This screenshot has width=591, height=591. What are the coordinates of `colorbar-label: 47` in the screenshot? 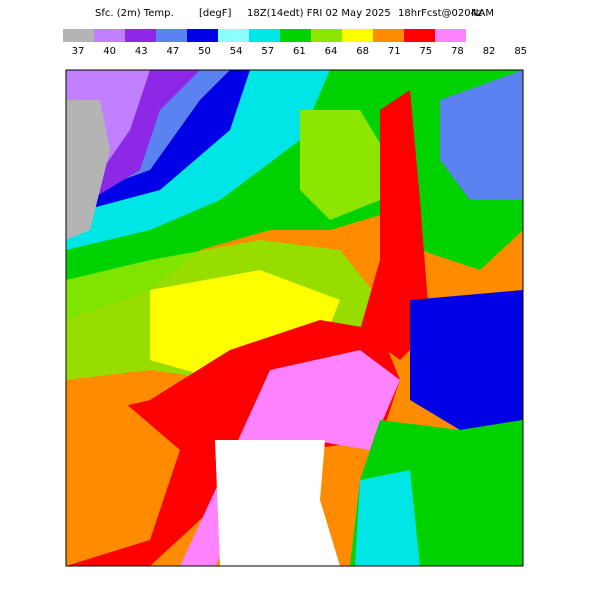 It's located at (172, 51).